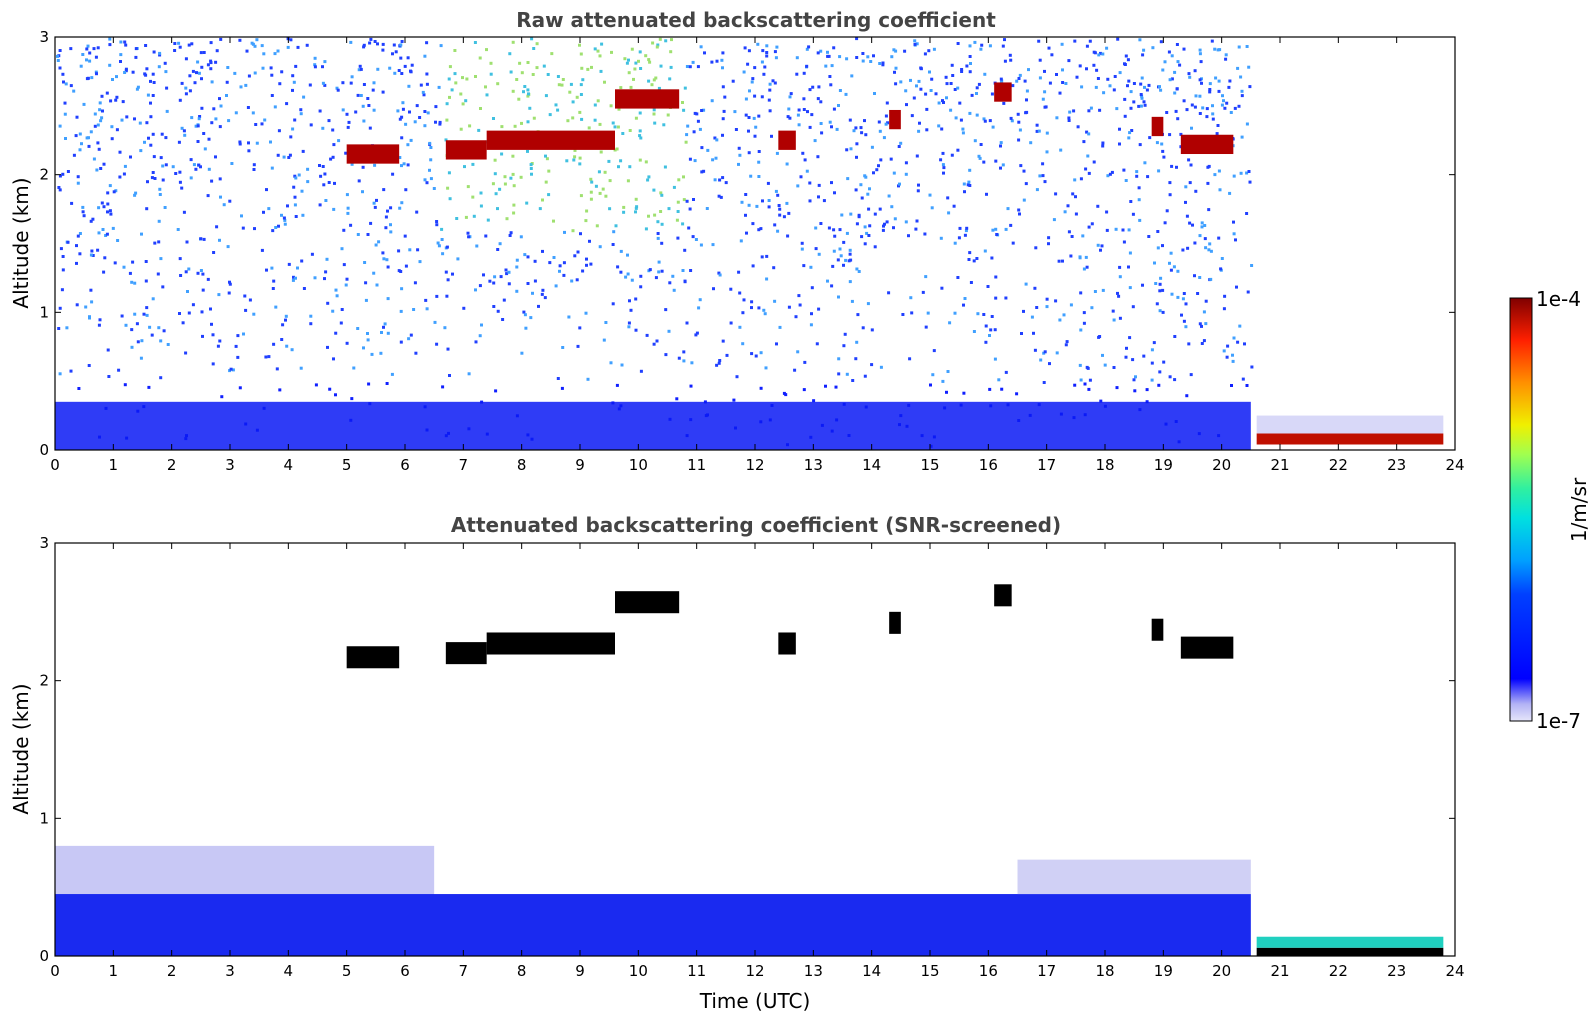 The image size is (1595, 1020). I want to click on x-tick-label: 24, so click(1454, 465).